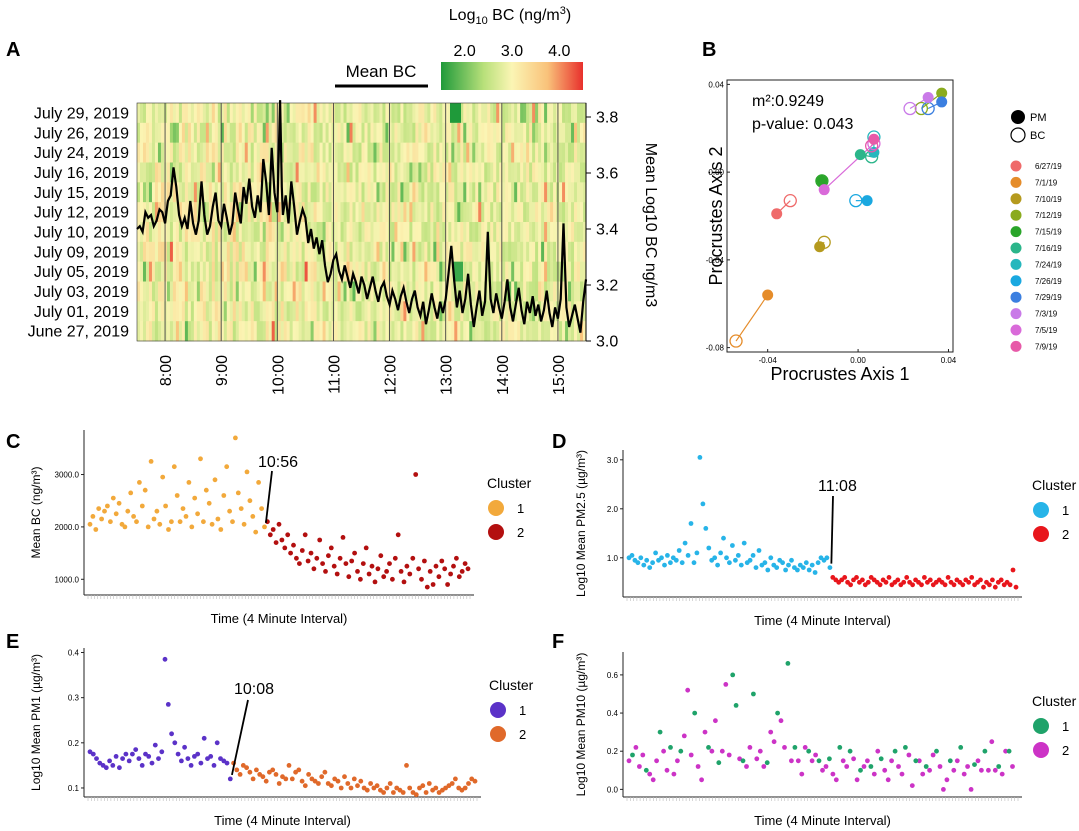  I want to click on legend-pm-marker, so click(1018, 117).